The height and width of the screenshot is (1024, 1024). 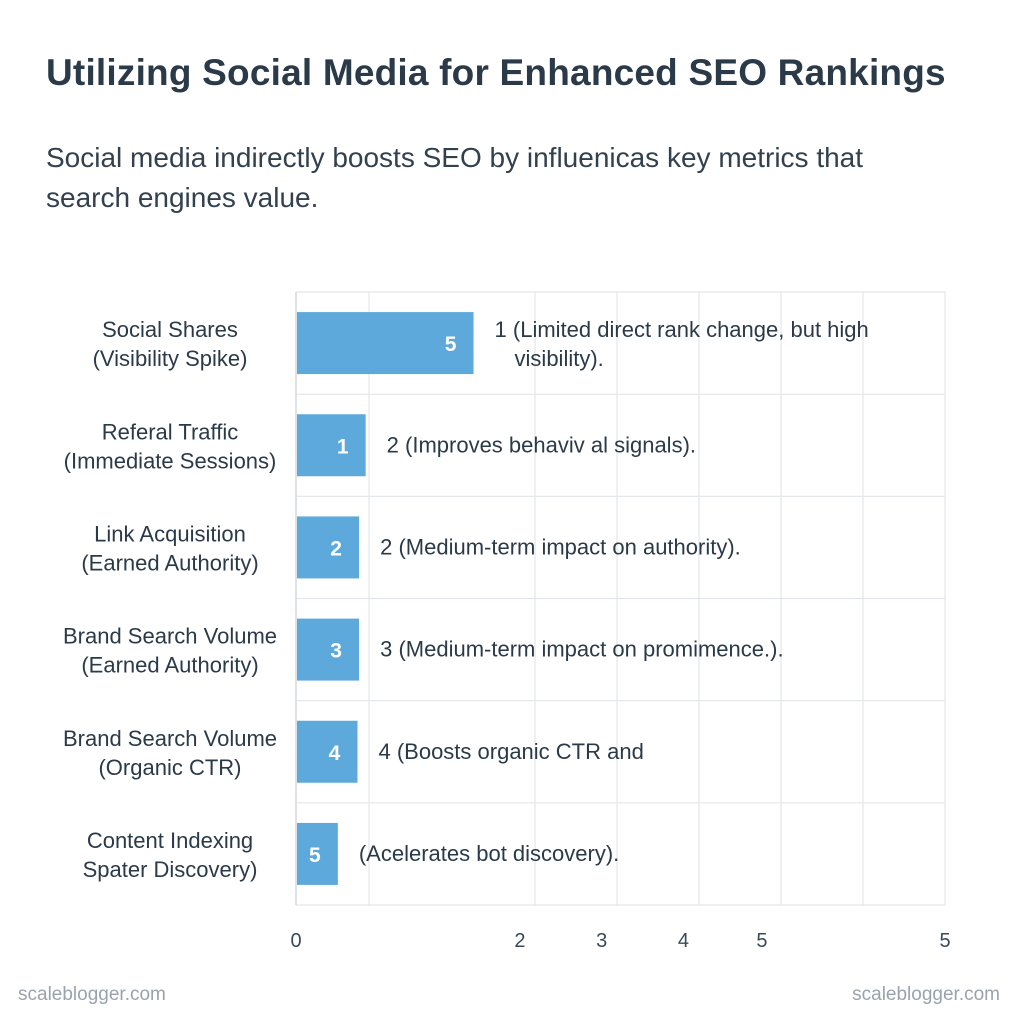 I want to click on category-label: (Visibility Spike), so click(x=170, y=358).